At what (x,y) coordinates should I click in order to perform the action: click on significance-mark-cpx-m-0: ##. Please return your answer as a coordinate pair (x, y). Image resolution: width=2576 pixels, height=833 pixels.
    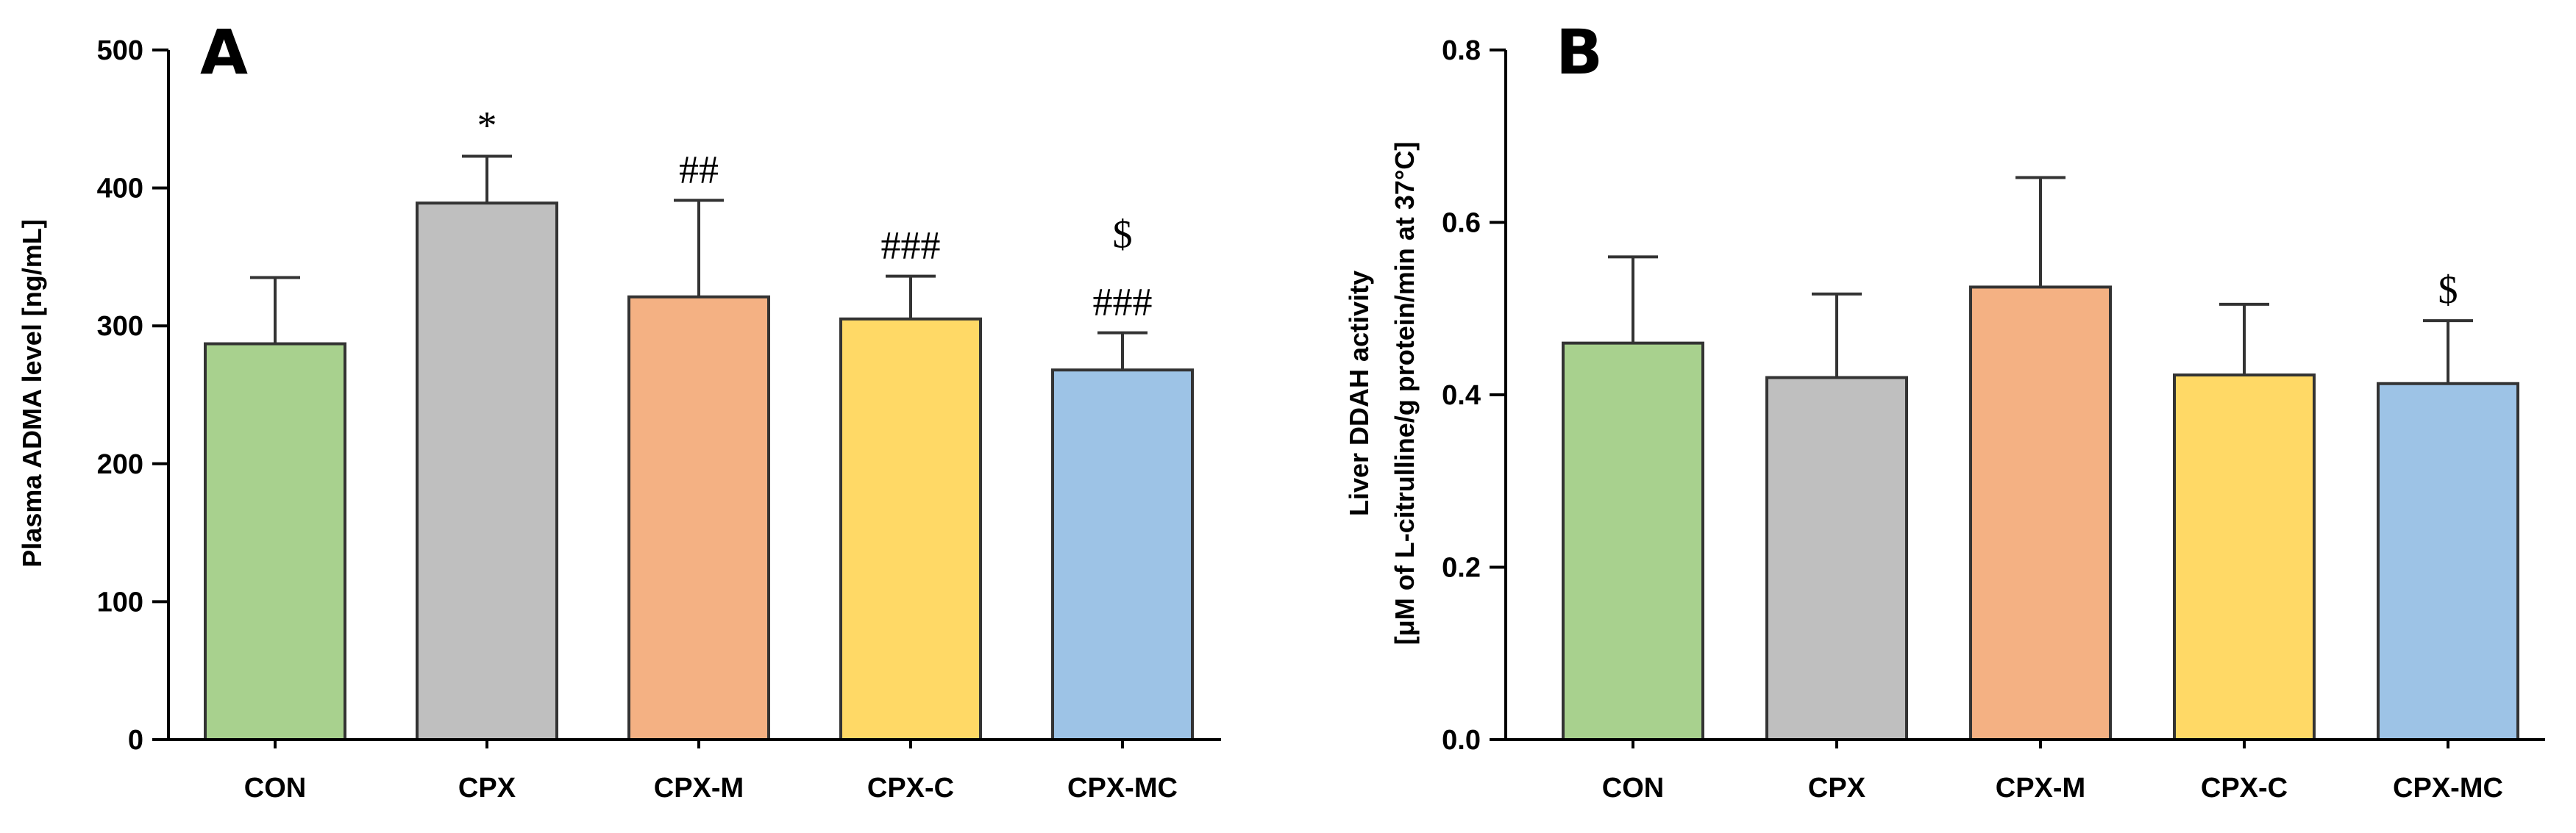
    Looking at the image, I should click on (699, 169).